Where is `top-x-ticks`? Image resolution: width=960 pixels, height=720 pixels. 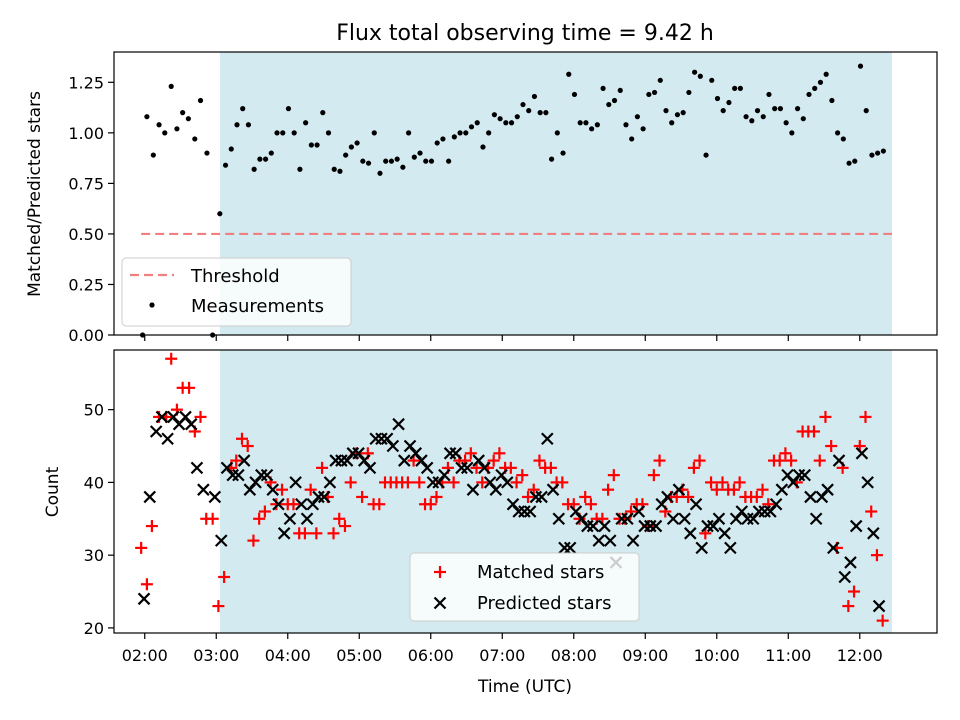 top-x-ticks is located at coordinates (502, 338).